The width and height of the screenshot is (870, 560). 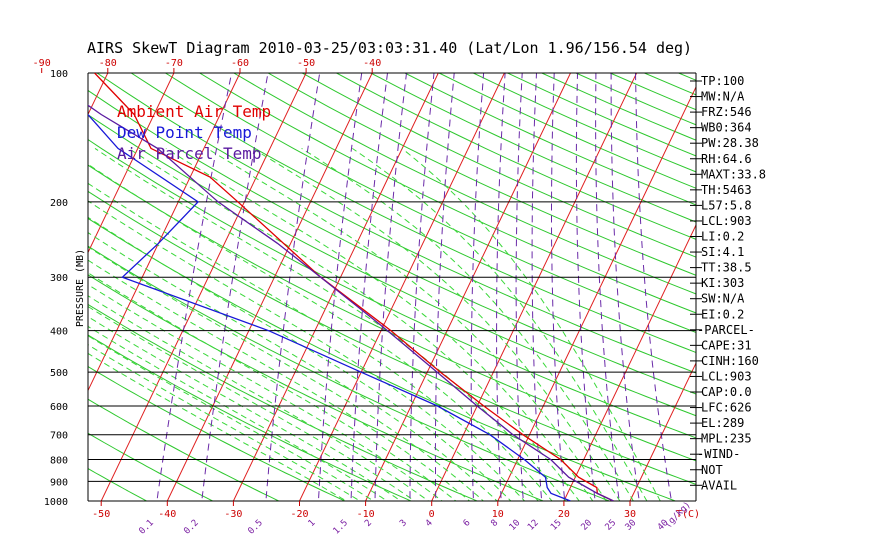 I want to click on y-axis-label: PRESSURE (MB), so click(x=80, y=288).